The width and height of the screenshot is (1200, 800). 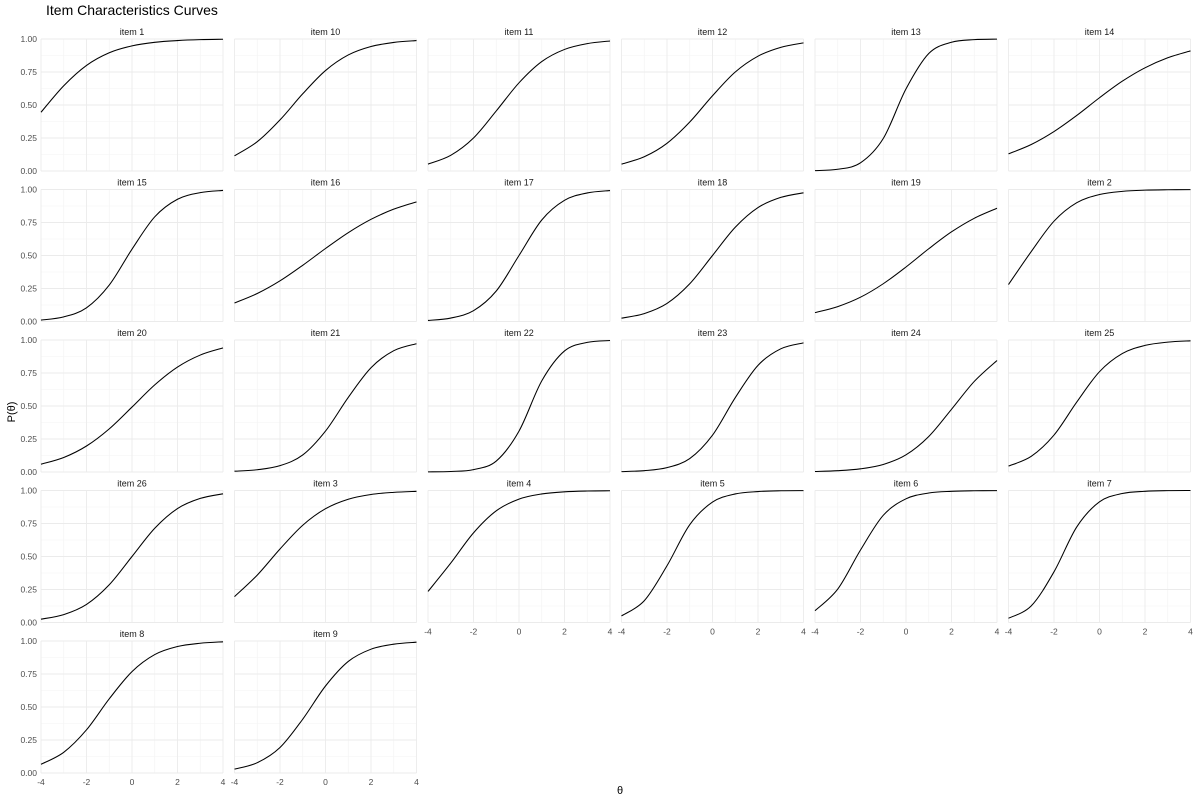 What do you see at coordinates (906, 333) in the screenshot?
I see `facet-label: item 24` at bounding box center [906, 333].